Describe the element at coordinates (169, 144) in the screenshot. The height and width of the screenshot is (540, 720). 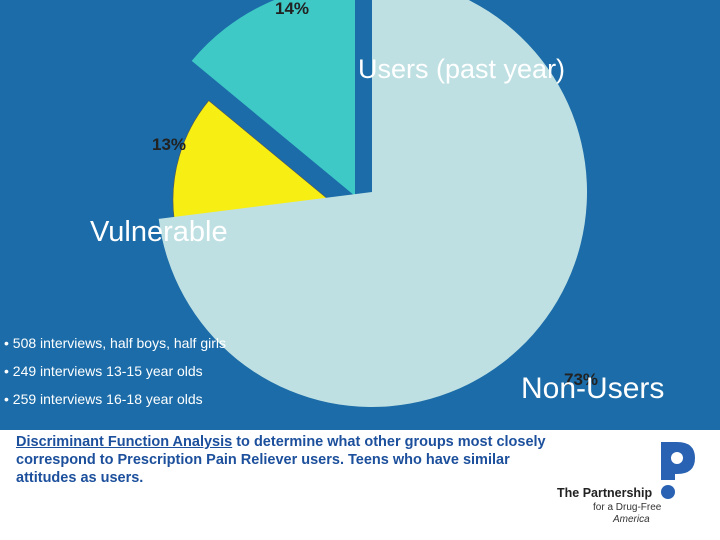
I see `slice-percent-label: 13%` at that location.